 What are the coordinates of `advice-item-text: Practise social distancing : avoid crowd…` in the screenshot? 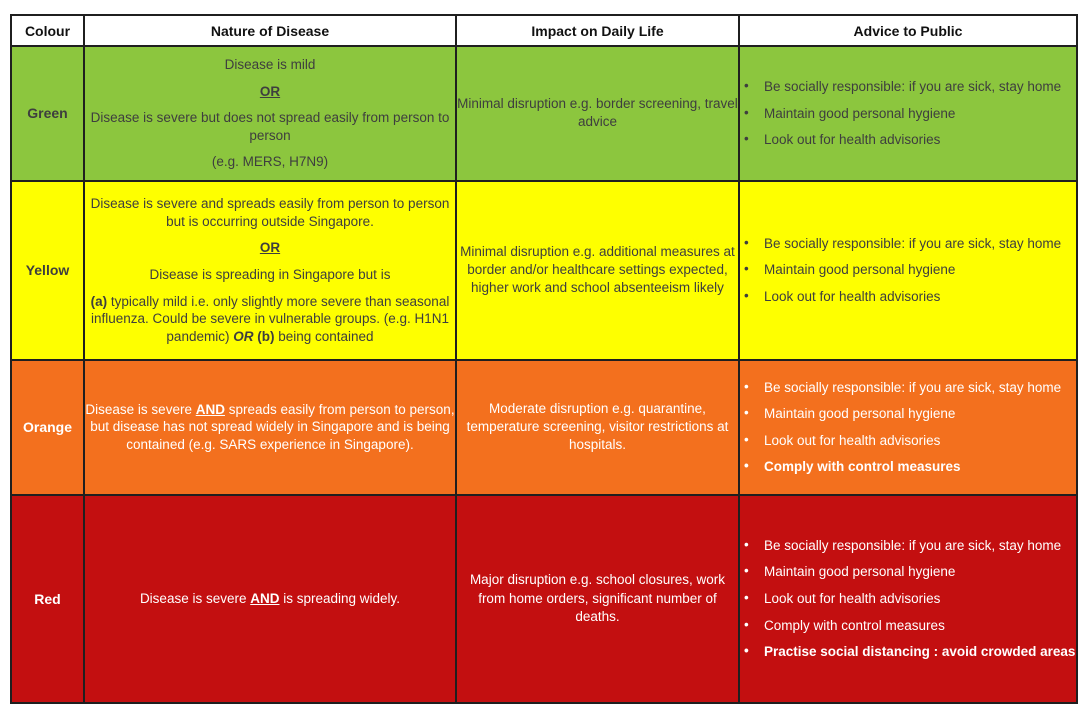 It's located at (920, 652).